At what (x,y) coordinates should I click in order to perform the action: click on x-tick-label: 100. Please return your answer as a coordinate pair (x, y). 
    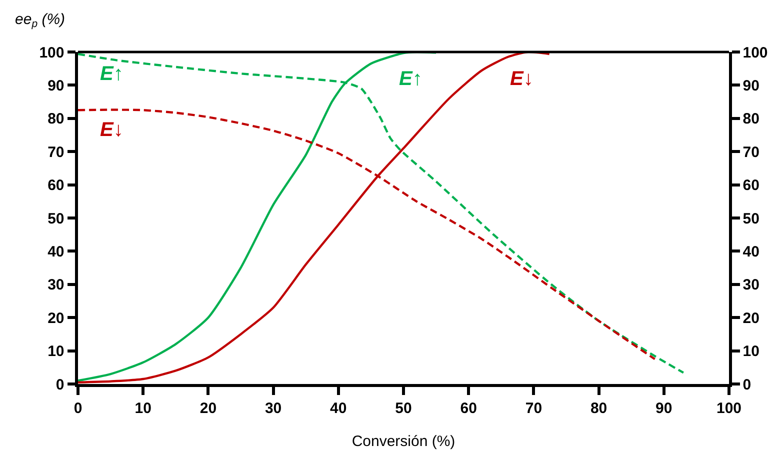
    Looking at the image, I should click on (729, 408).